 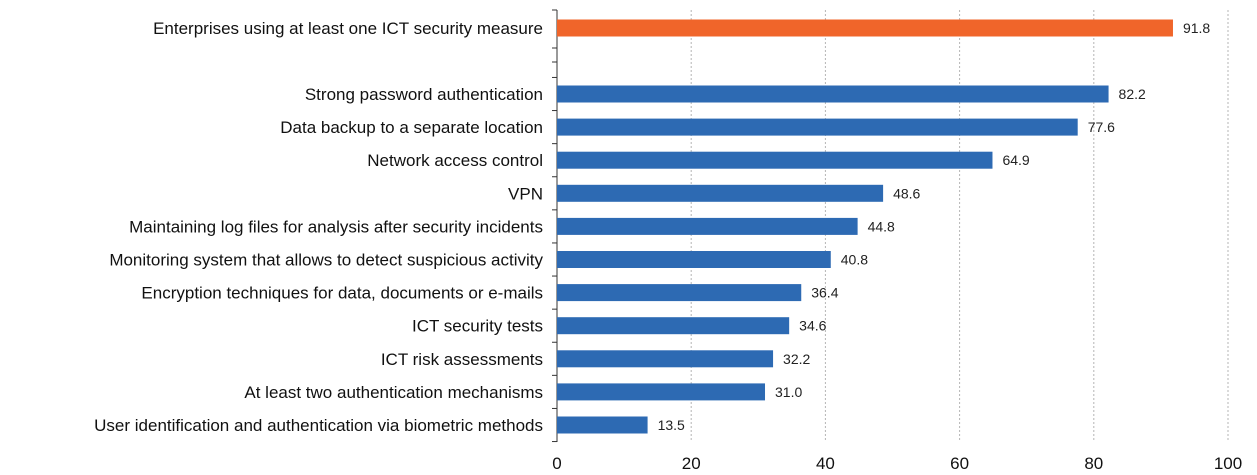 What do you see at coordinates (455, 160) in the screenshot?
I see `category-label-3: Network access control` at bounding box center [455, 160].